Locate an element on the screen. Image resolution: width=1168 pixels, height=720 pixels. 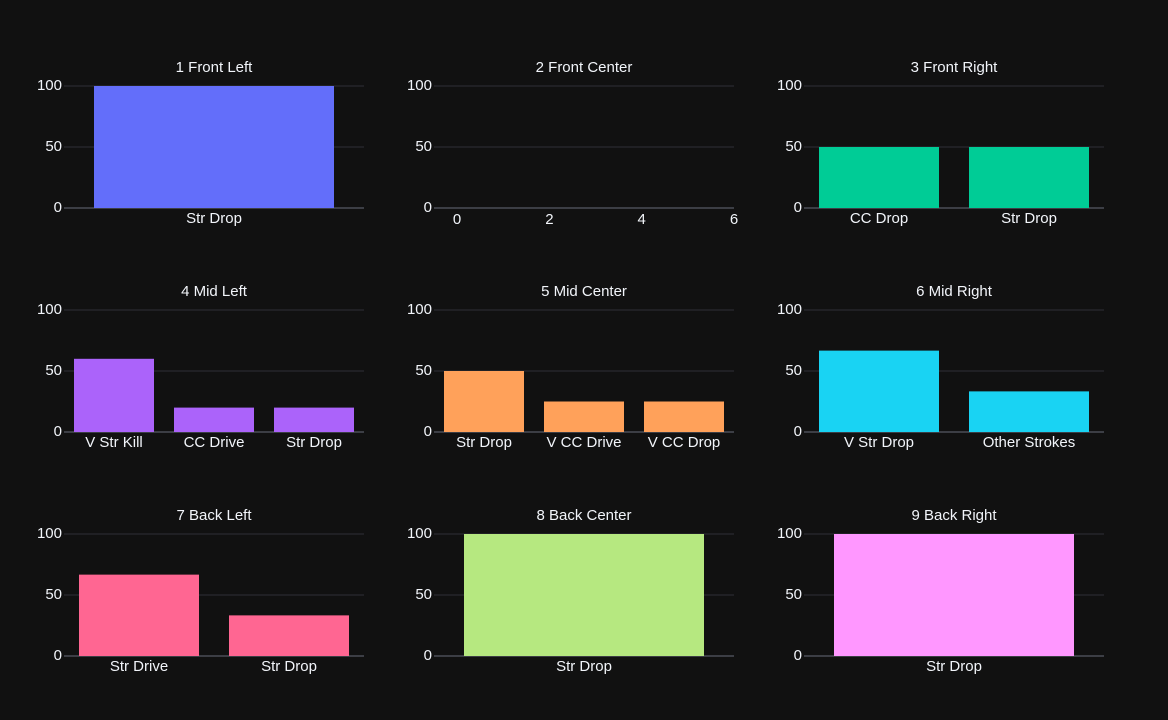
subplot-title: 3 Front Right is located at coordinates (955, 67).